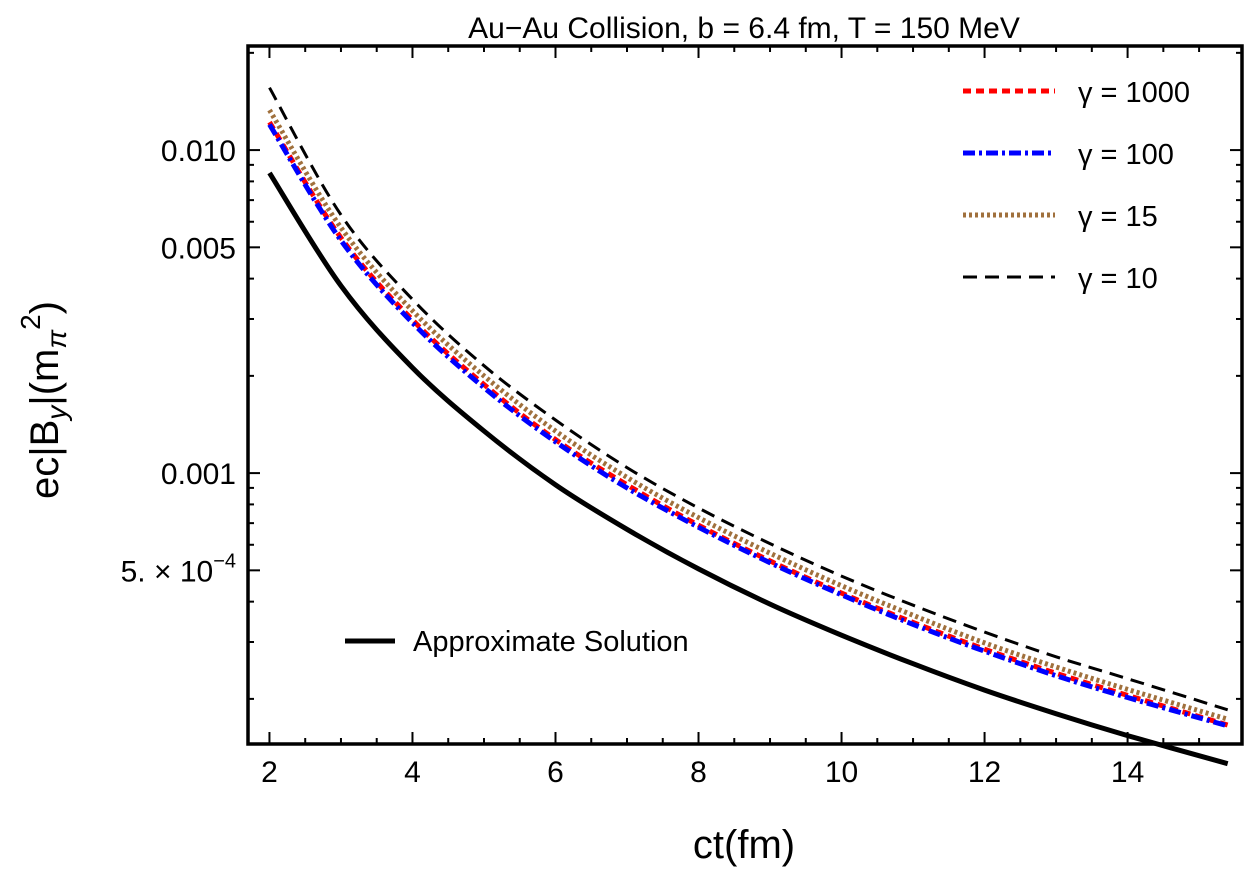 This screenshot has height=872, width=1250. I want to click on x-tick-label: 14, so click(1127, 772).